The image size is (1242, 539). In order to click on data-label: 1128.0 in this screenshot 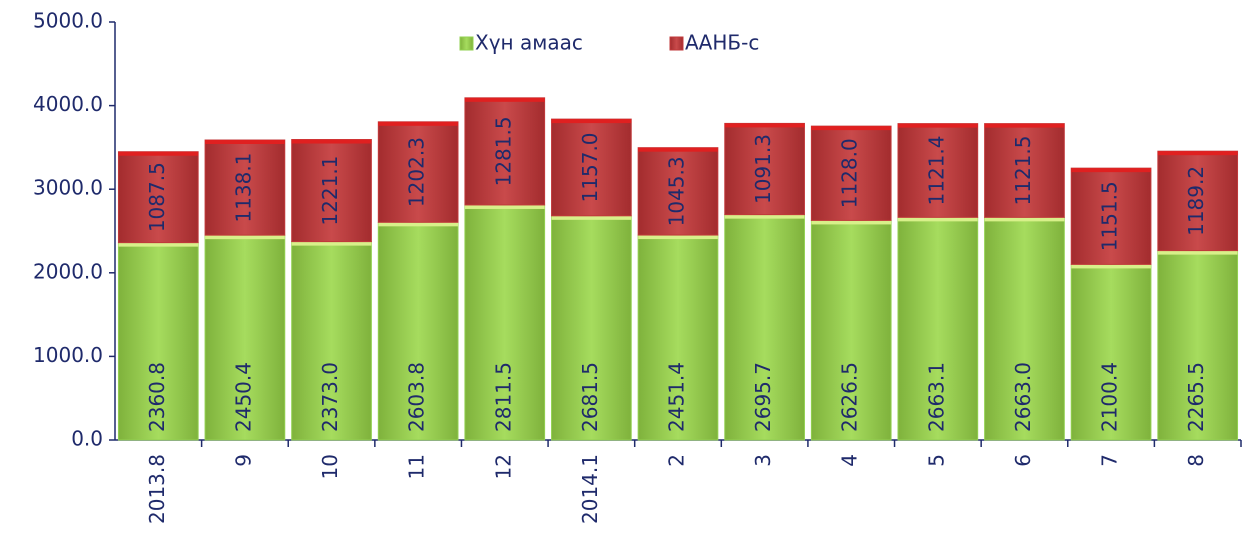, I will do `click(850, 173)`.